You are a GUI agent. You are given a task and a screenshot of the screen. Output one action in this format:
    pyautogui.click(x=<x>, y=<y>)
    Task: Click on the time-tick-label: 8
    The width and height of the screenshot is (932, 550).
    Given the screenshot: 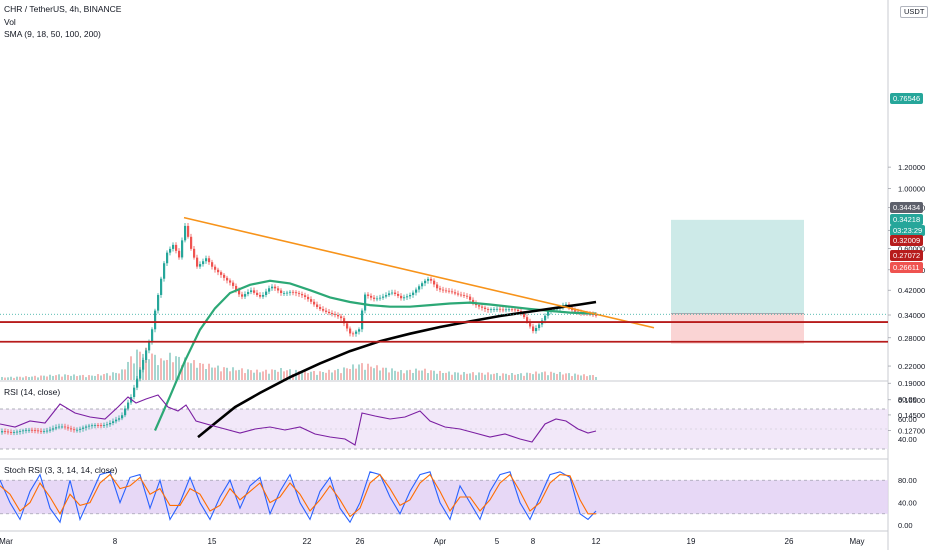 What is the action you would take?
    pyautogui.click(x=115, y=541)
    